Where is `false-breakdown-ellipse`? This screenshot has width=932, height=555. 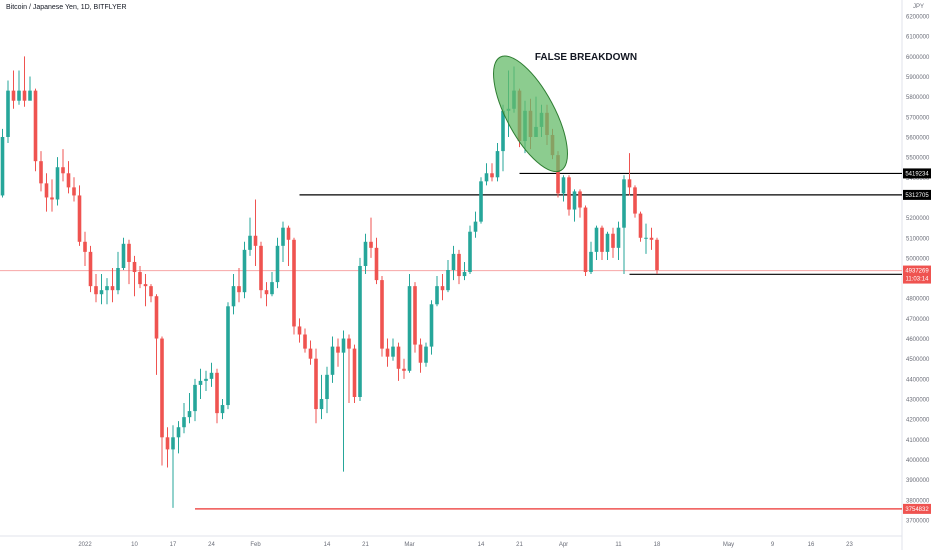 false-breakdown-ellipse is located at coordinates (530, 114).